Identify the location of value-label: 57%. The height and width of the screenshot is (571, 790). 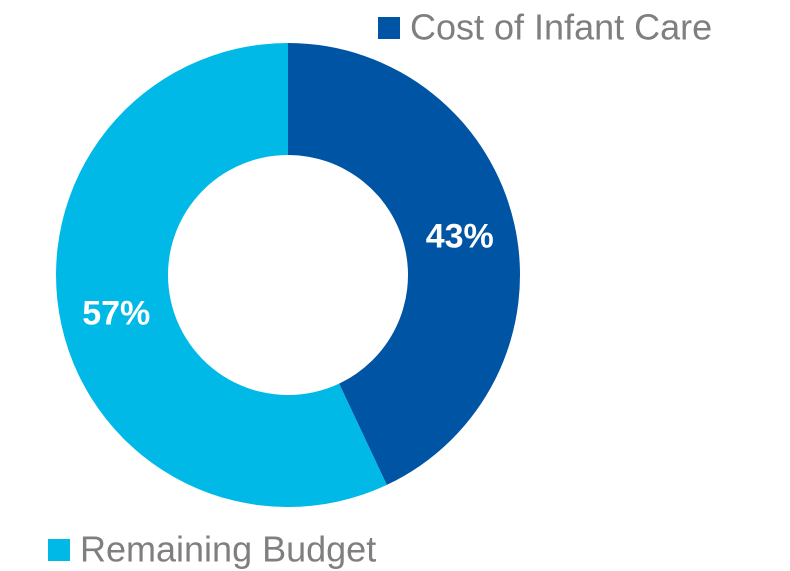
(116, 313).